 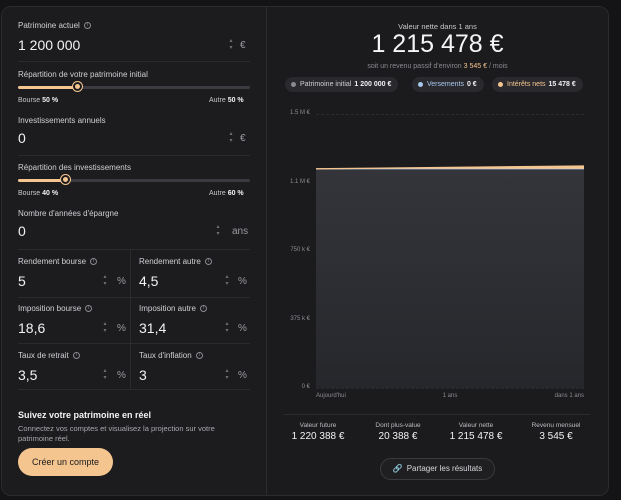 I want to click on x-tick-label: Aujourd'hui, so click(x=331, y=396).